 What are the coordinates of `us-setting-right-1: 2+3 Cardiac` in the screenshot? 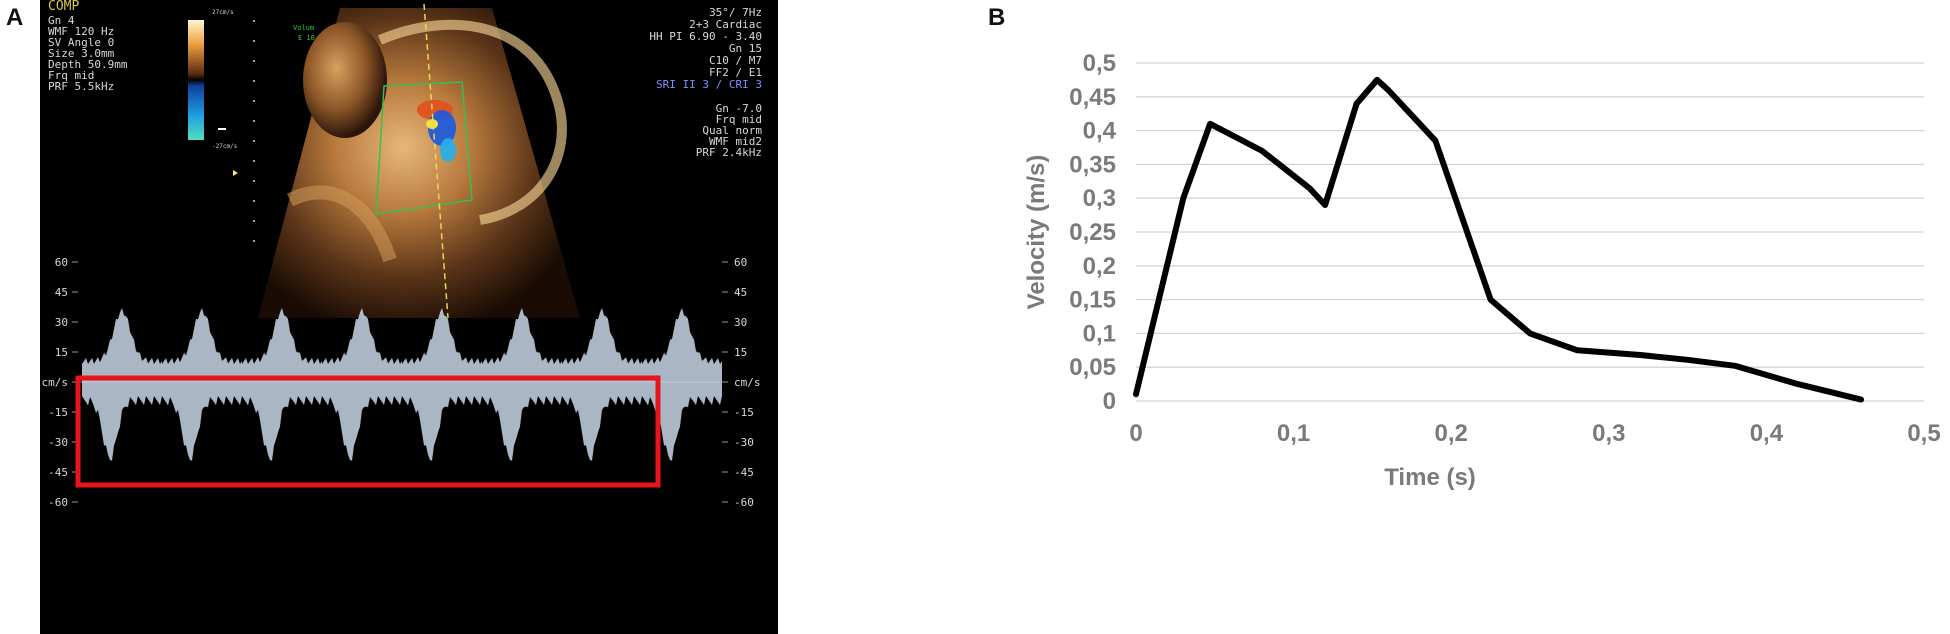 It's located at (725, 24).